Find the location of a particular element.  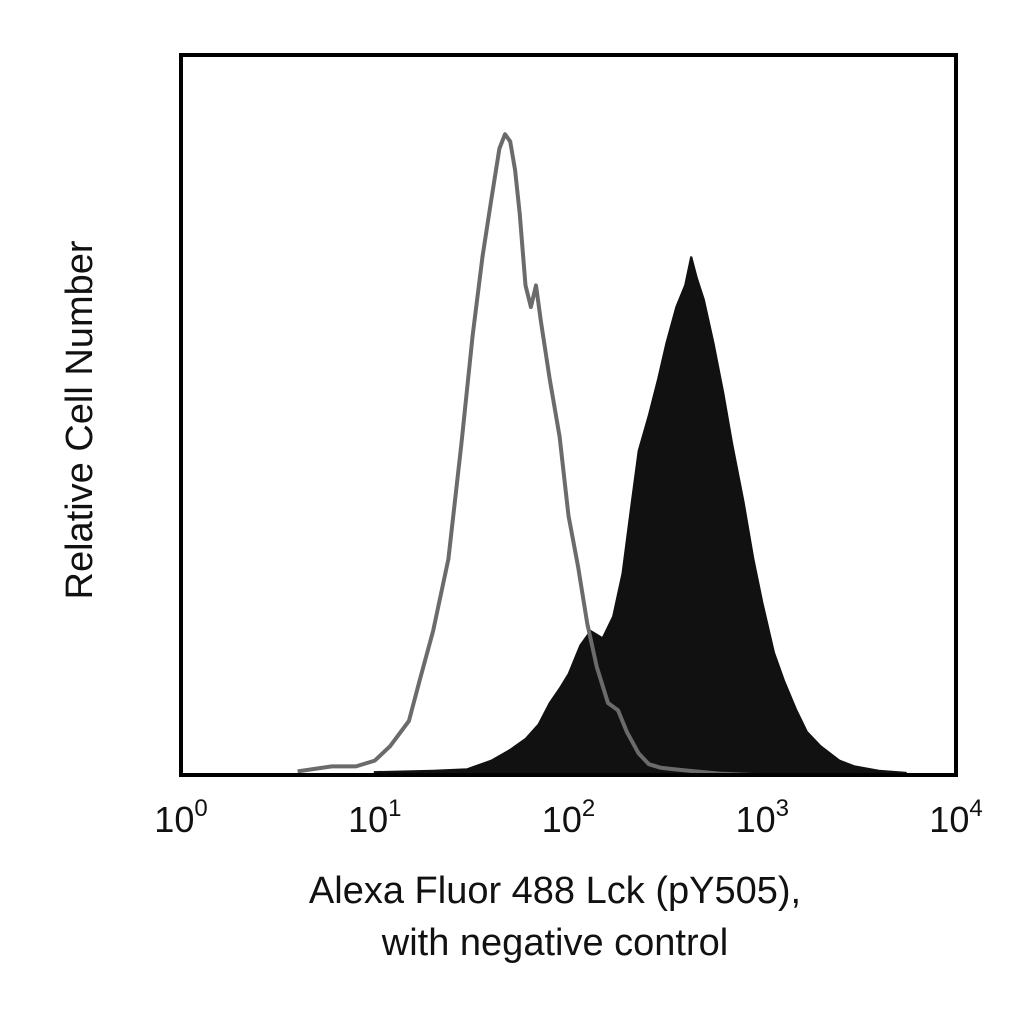

x-tick-labels: 10⁰ 10¹ 10² 10³ 10⁴ is located at coordinates (568, 817).